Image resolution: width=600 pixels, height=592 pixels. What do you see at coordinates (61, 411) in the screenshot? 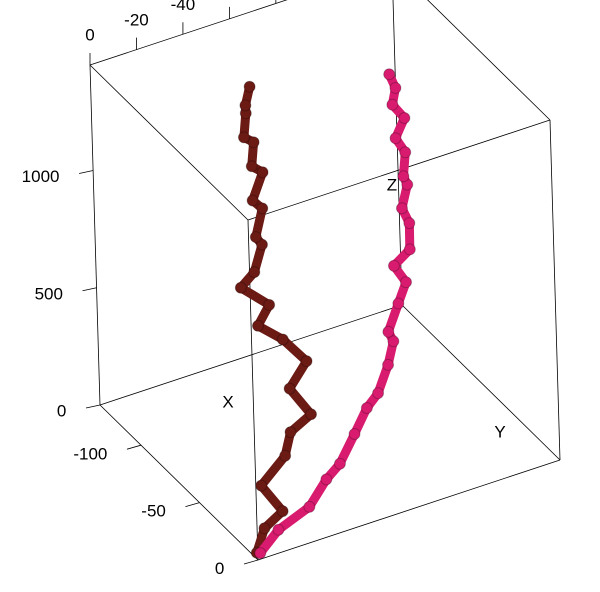
I see `z-tick-label: 0` at bounding box center [61, 411].